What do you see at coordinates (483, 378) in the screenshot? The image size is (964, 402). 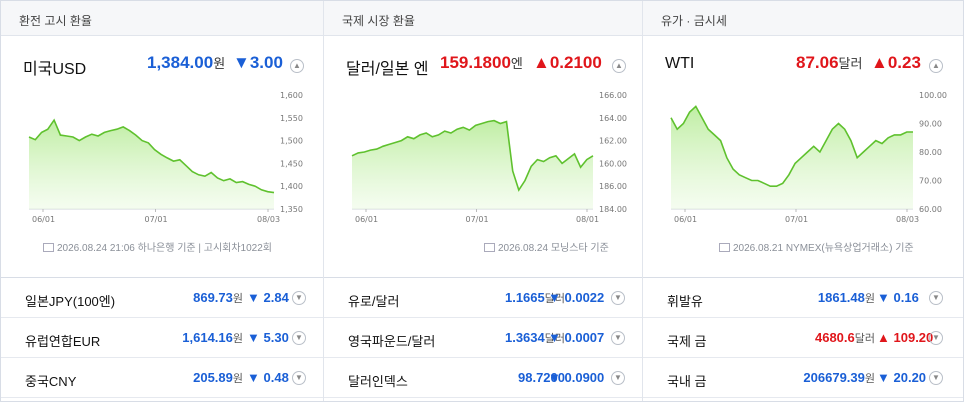 I see `list-item: 달러인덱스 98.7200 ▼ 0.0900 ▼` at bounding box center [483, 378].